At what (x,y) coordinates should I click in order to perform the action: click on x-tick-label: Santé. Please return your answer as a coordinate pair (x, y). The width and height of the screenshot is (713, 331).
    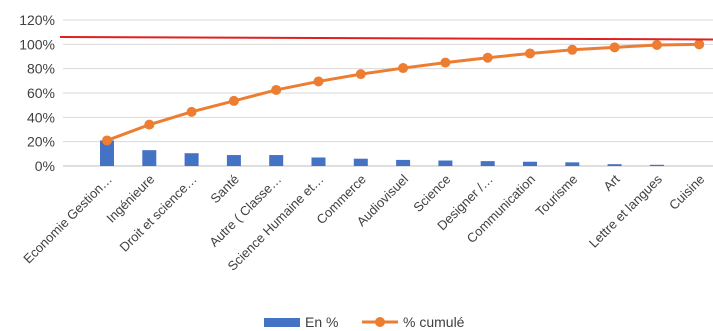
    Looking at the image, I should click on (224, 189).